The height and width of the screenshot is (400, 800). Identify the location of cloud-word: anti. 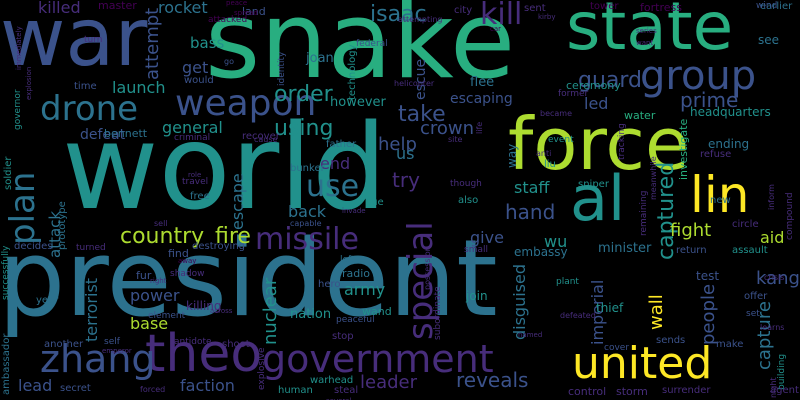
(544, 153).